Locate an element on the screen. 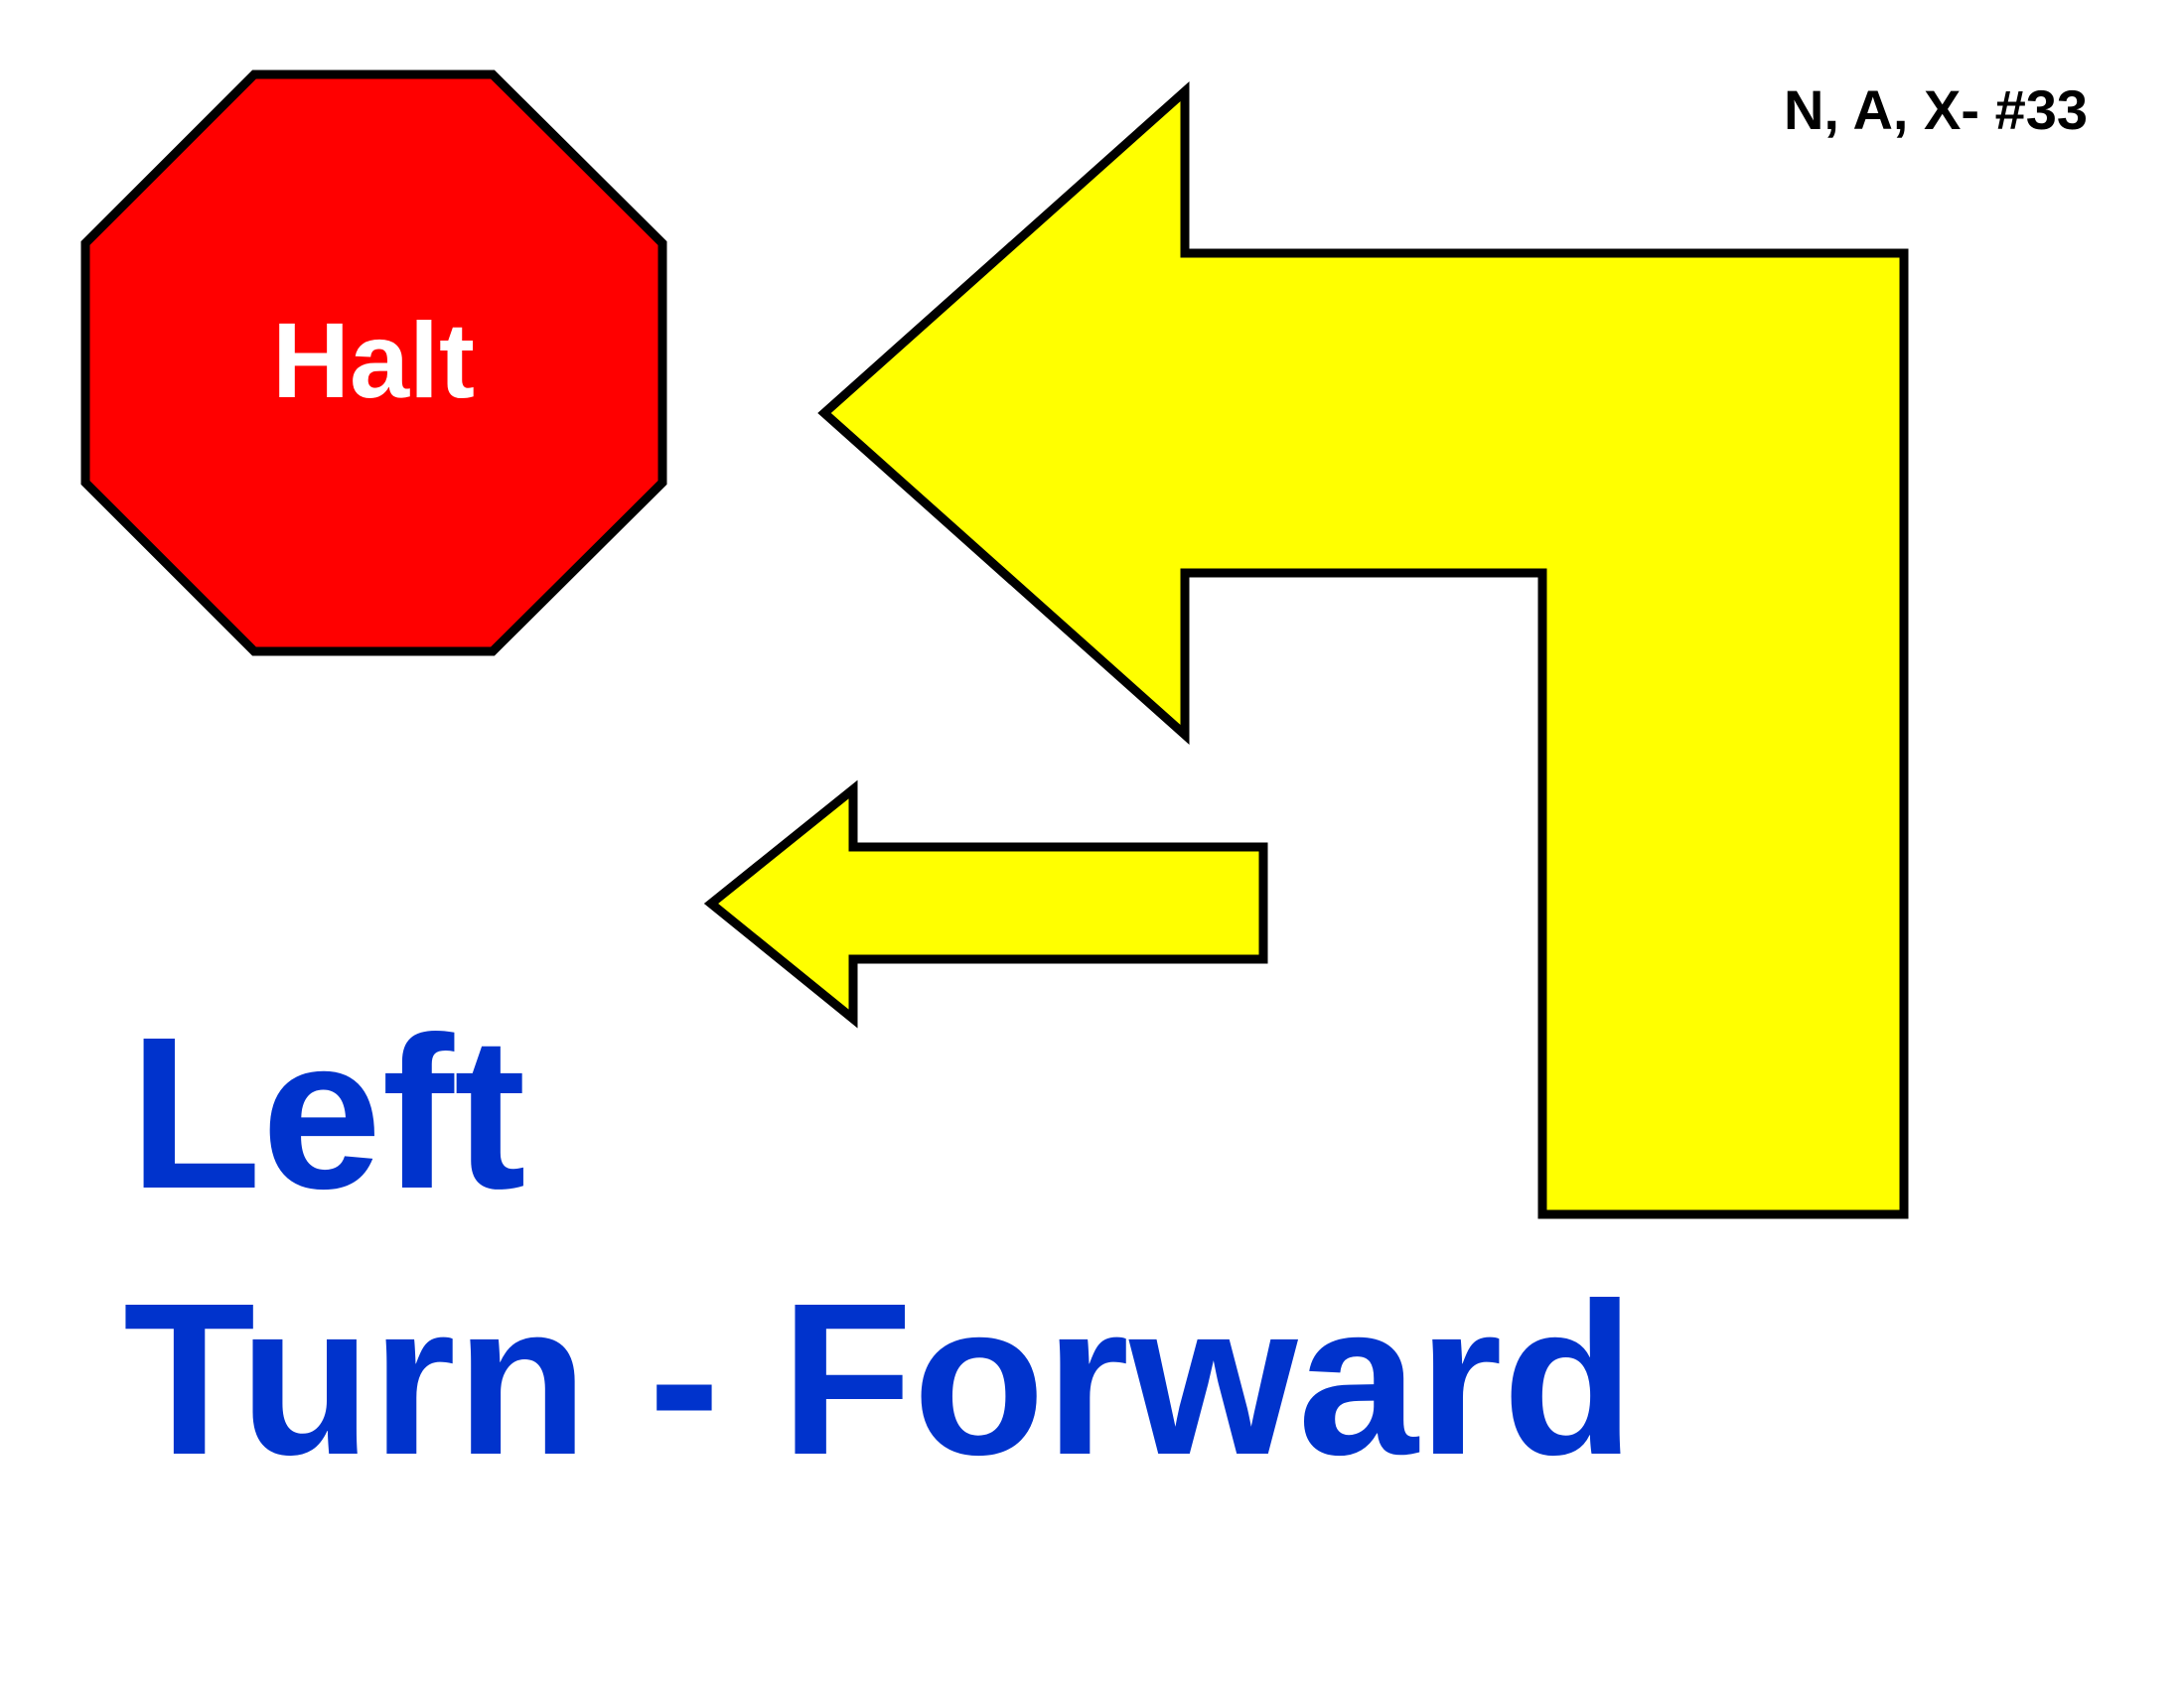  halt-label: Halt is located at coordinates (374, 360).